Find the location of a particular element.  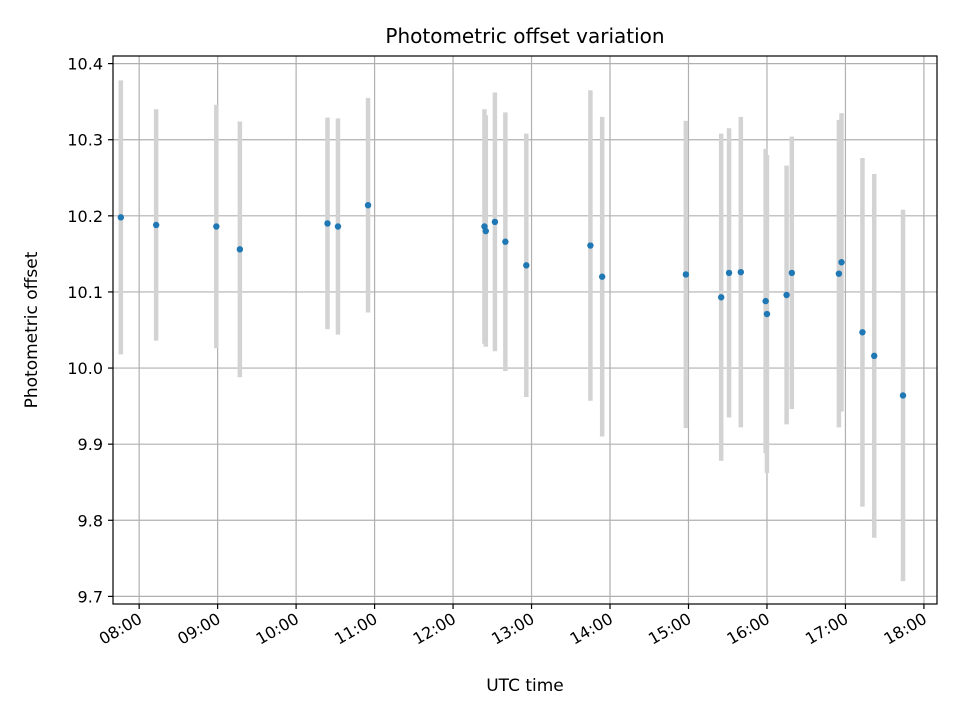

y-tick-label: 9.7 is located at coordinates (90, 596).